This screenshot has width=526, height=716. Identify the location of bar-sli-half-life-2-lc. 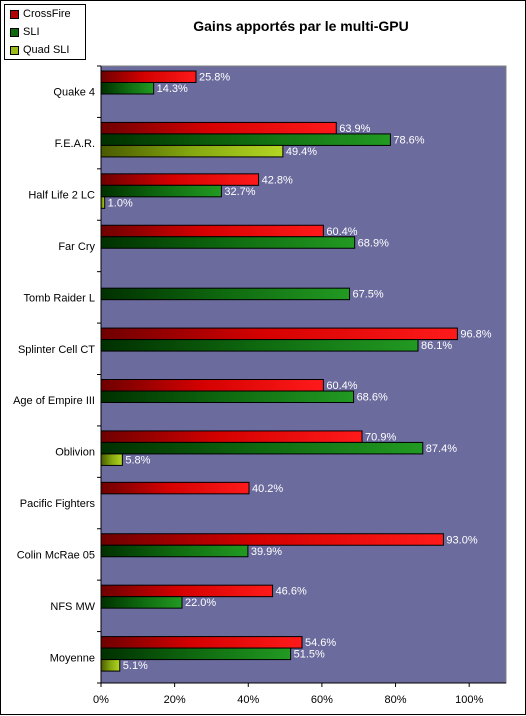
(161, 191).